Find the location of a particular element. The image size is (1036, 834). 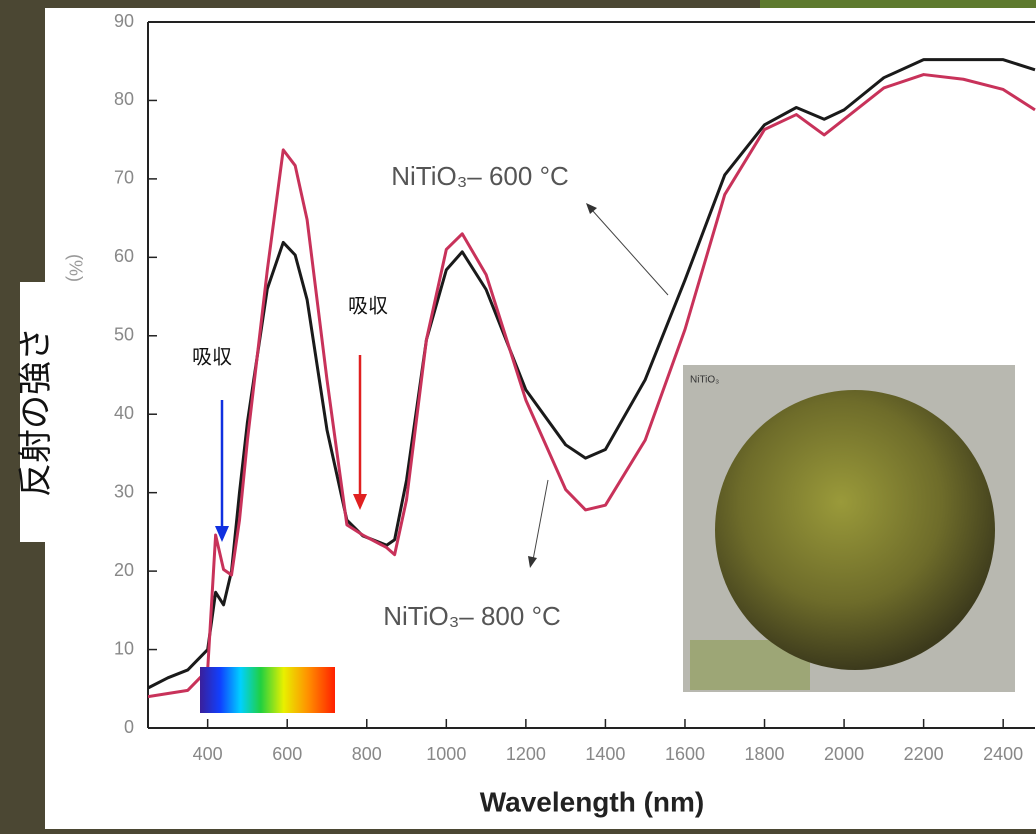

x-tick-label: 800 is located at coordinates (367, 754).